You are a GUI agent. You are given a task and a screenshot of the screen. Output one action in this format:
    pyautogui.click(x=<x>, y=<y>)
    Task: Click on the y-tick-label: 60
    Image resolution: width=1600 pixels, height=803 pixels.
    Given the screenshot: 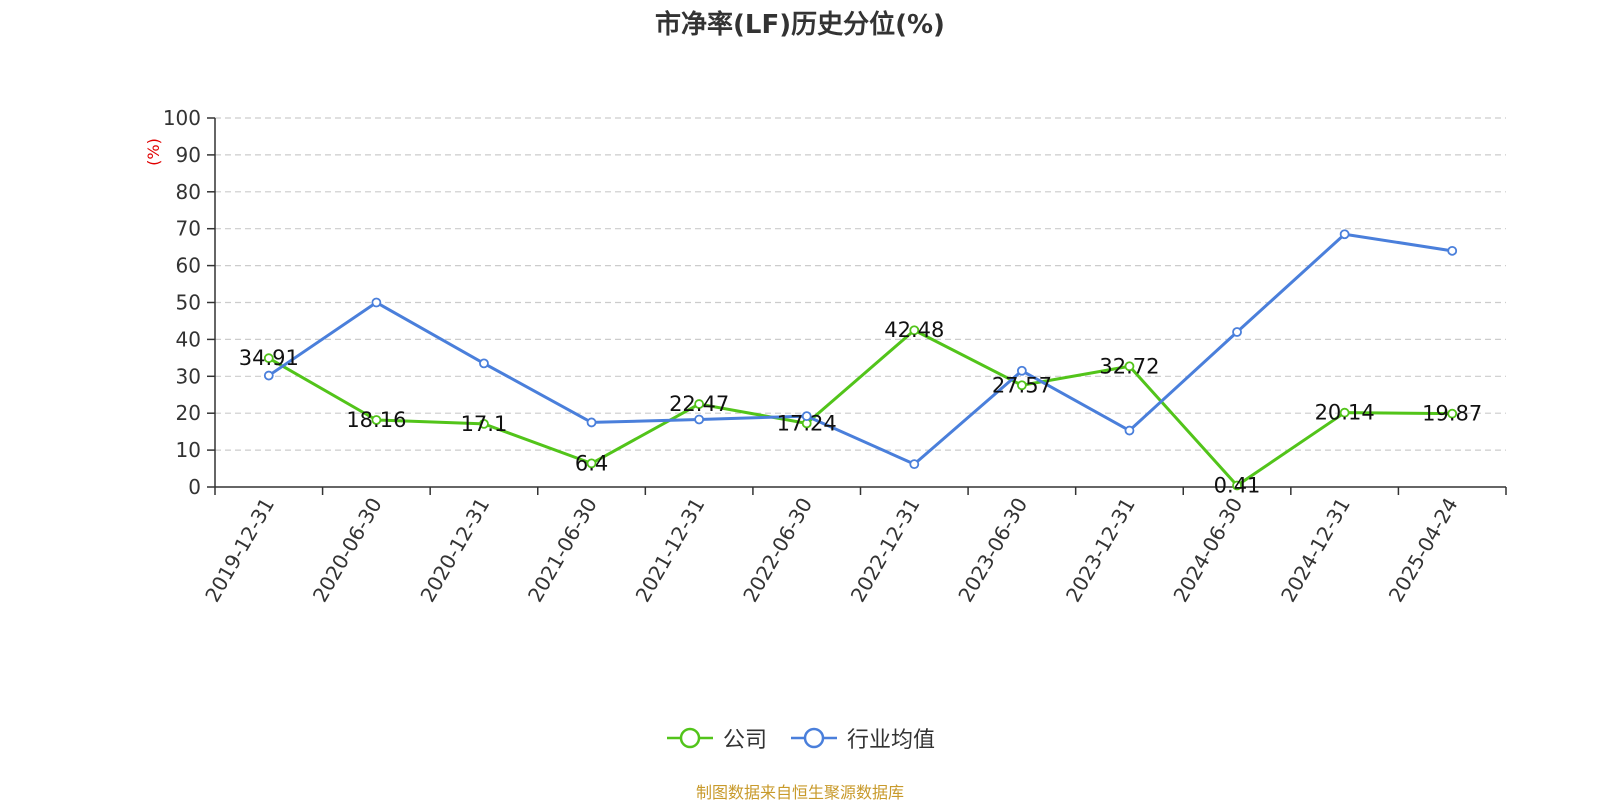 What is the action you would take?
    pyautogui.click(x=188, y=266)
    